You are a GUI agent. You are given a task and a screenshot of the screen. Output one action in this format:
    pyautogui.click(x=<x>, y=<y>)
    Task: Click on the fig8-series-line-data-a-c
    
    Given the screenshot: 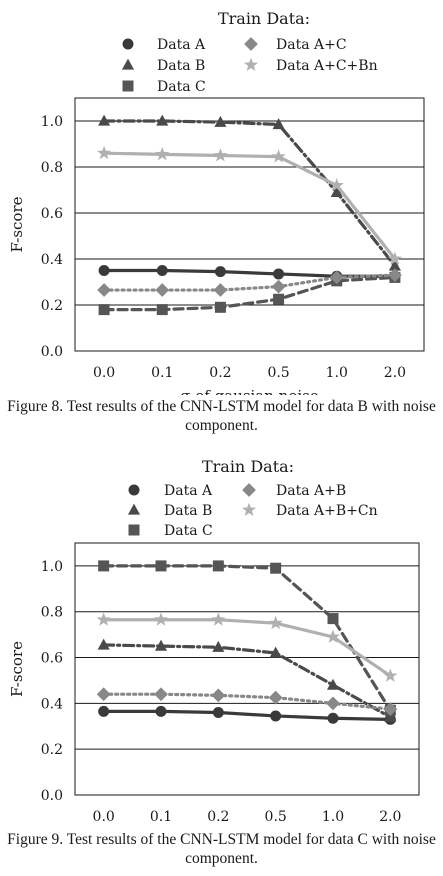 What is the action you would take?
    pyautogui.click(x=249, y=282)
    